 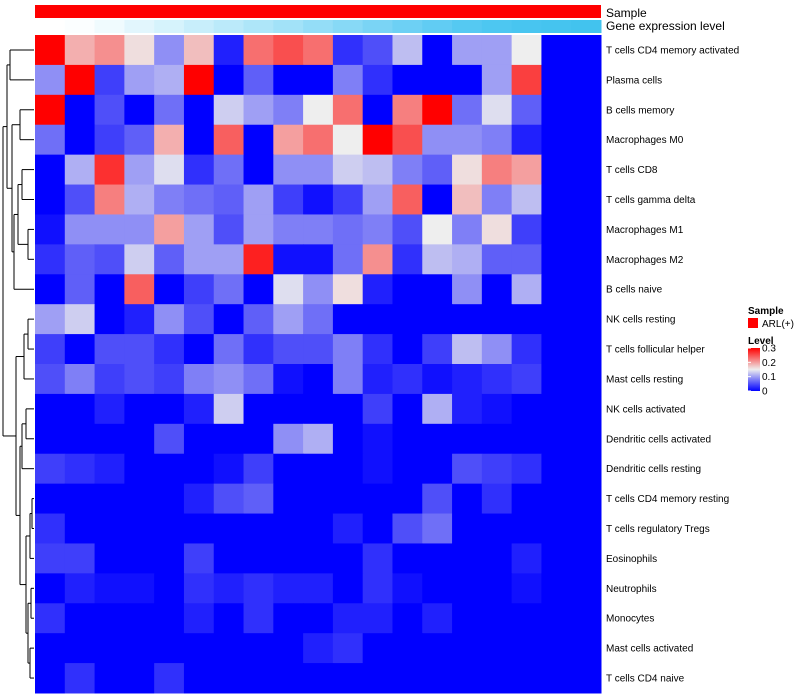 I want to click on annotation-bar-sample, so click(x=318, y=11).